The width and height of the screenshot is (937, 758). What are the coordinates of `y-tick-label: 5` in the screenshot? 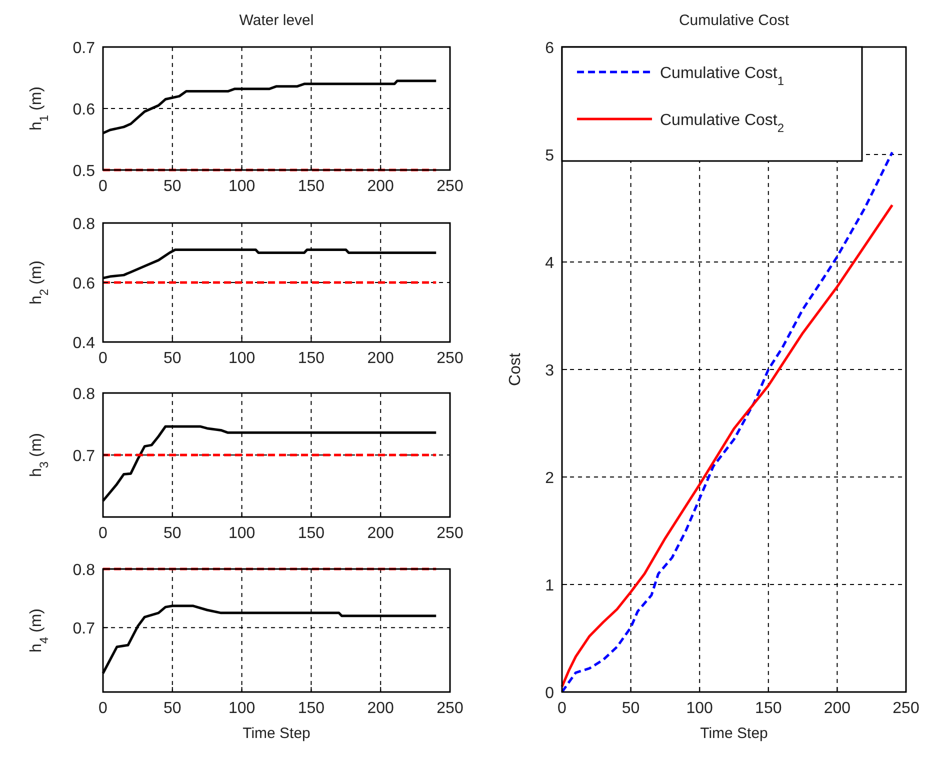 It's located at (549, 156).